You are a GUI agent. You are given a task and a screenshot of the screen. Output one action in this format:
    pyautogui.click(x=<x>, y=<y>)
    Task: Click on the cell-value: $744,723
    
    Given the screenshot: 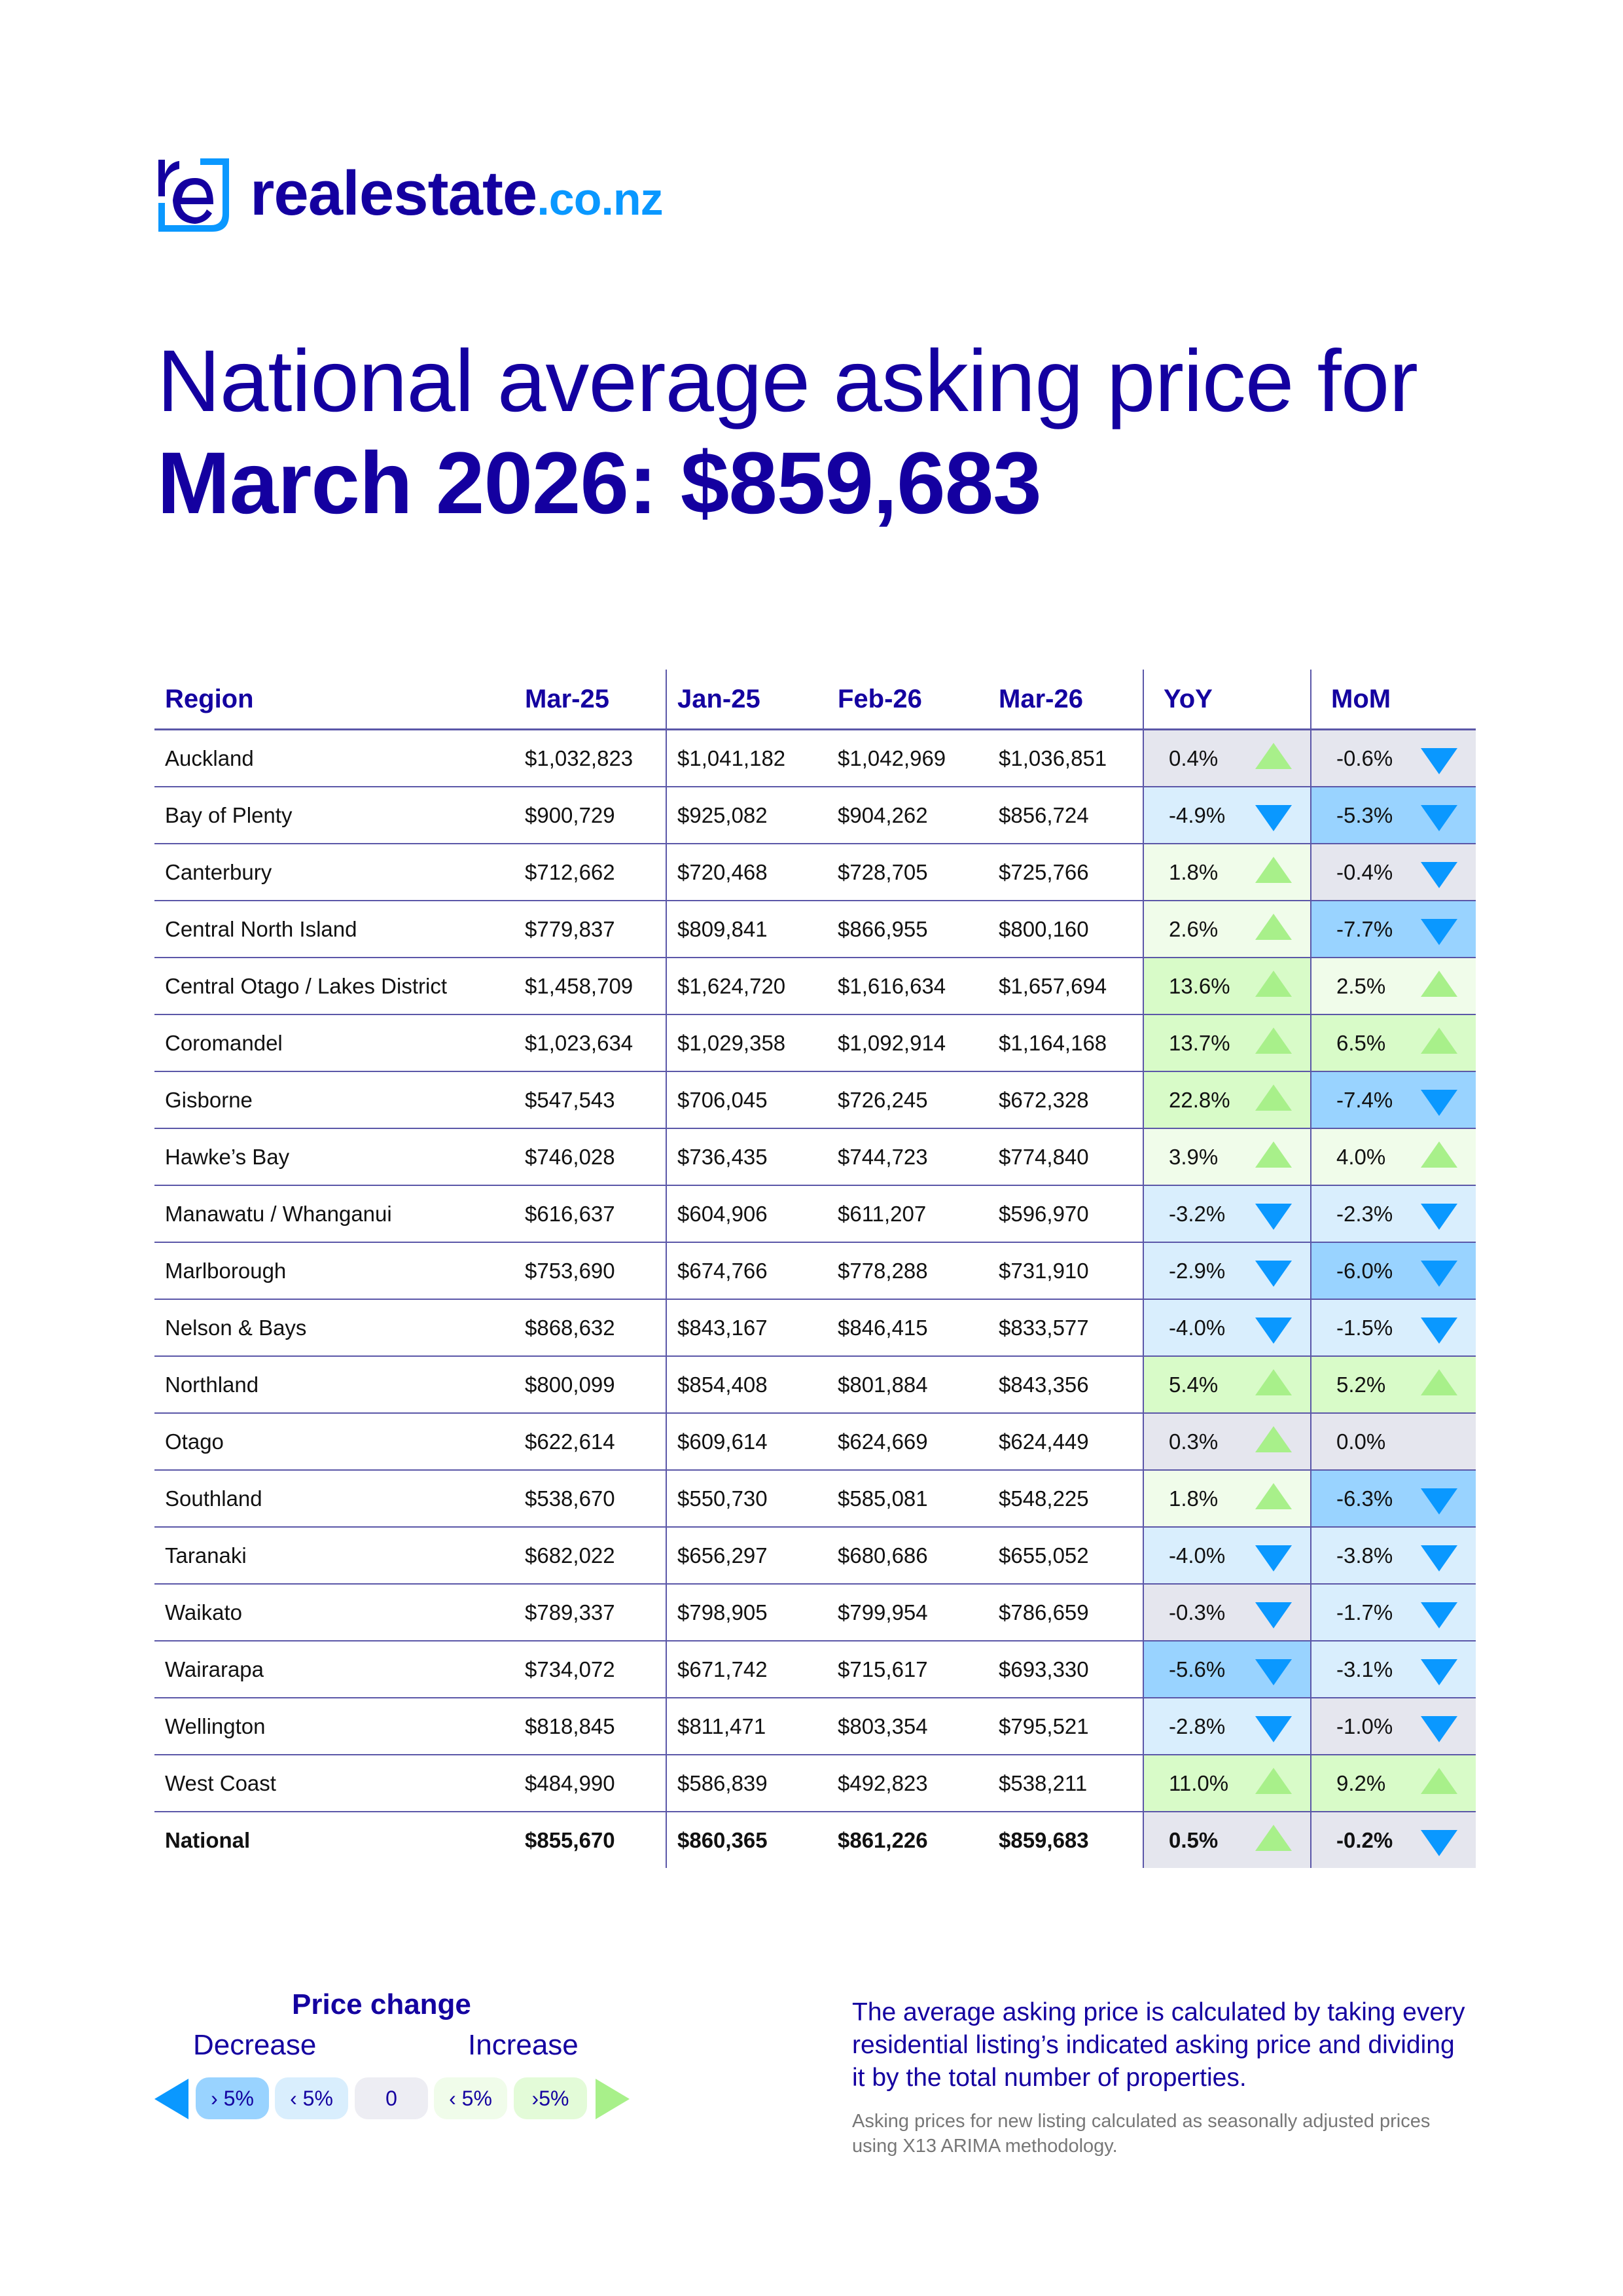 What is the action you would take?
    pyautogui.click(x=883, y=1156)
    